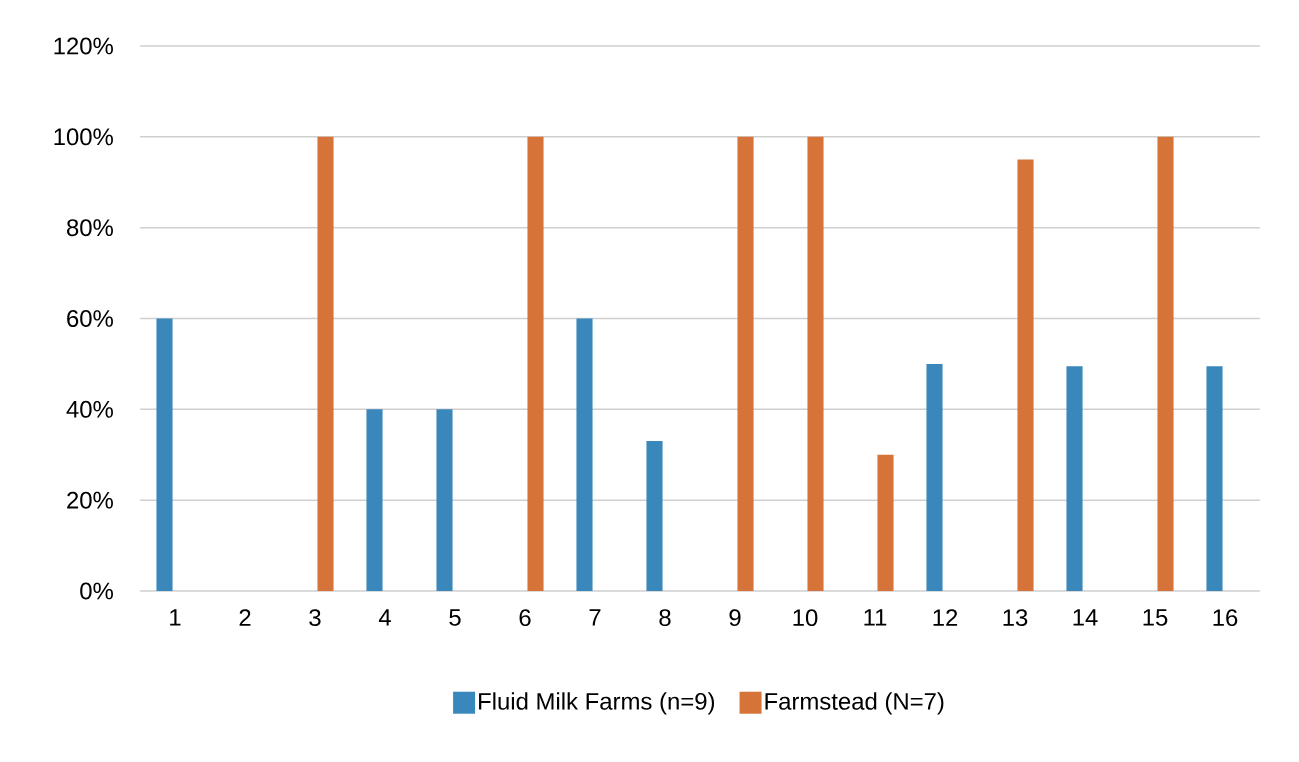 The width and height of the screenshot is (1299, 762). What do you see at coordinates (1225, 618) in the screenshot?
I see `x-tick-label: 16` at bounding box center [1225, 618].